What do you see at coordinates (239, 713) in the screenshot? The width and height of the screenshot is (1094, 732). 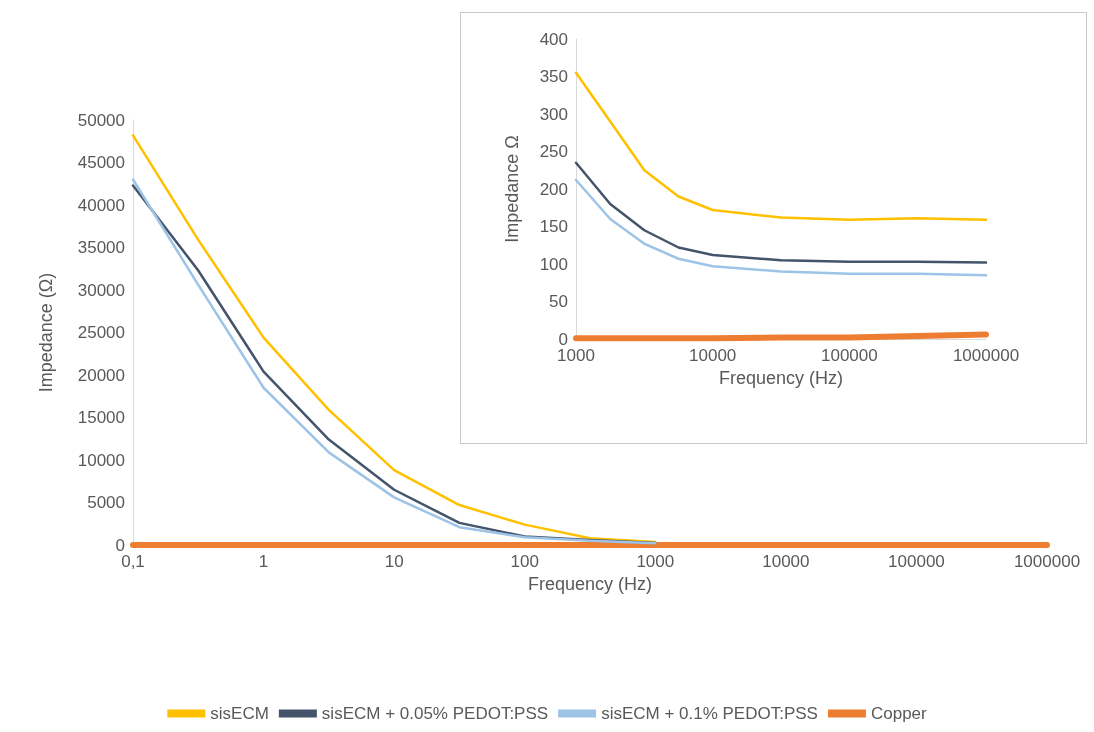 I see `legend-label: sisECM` at bounding box center [239, 713].